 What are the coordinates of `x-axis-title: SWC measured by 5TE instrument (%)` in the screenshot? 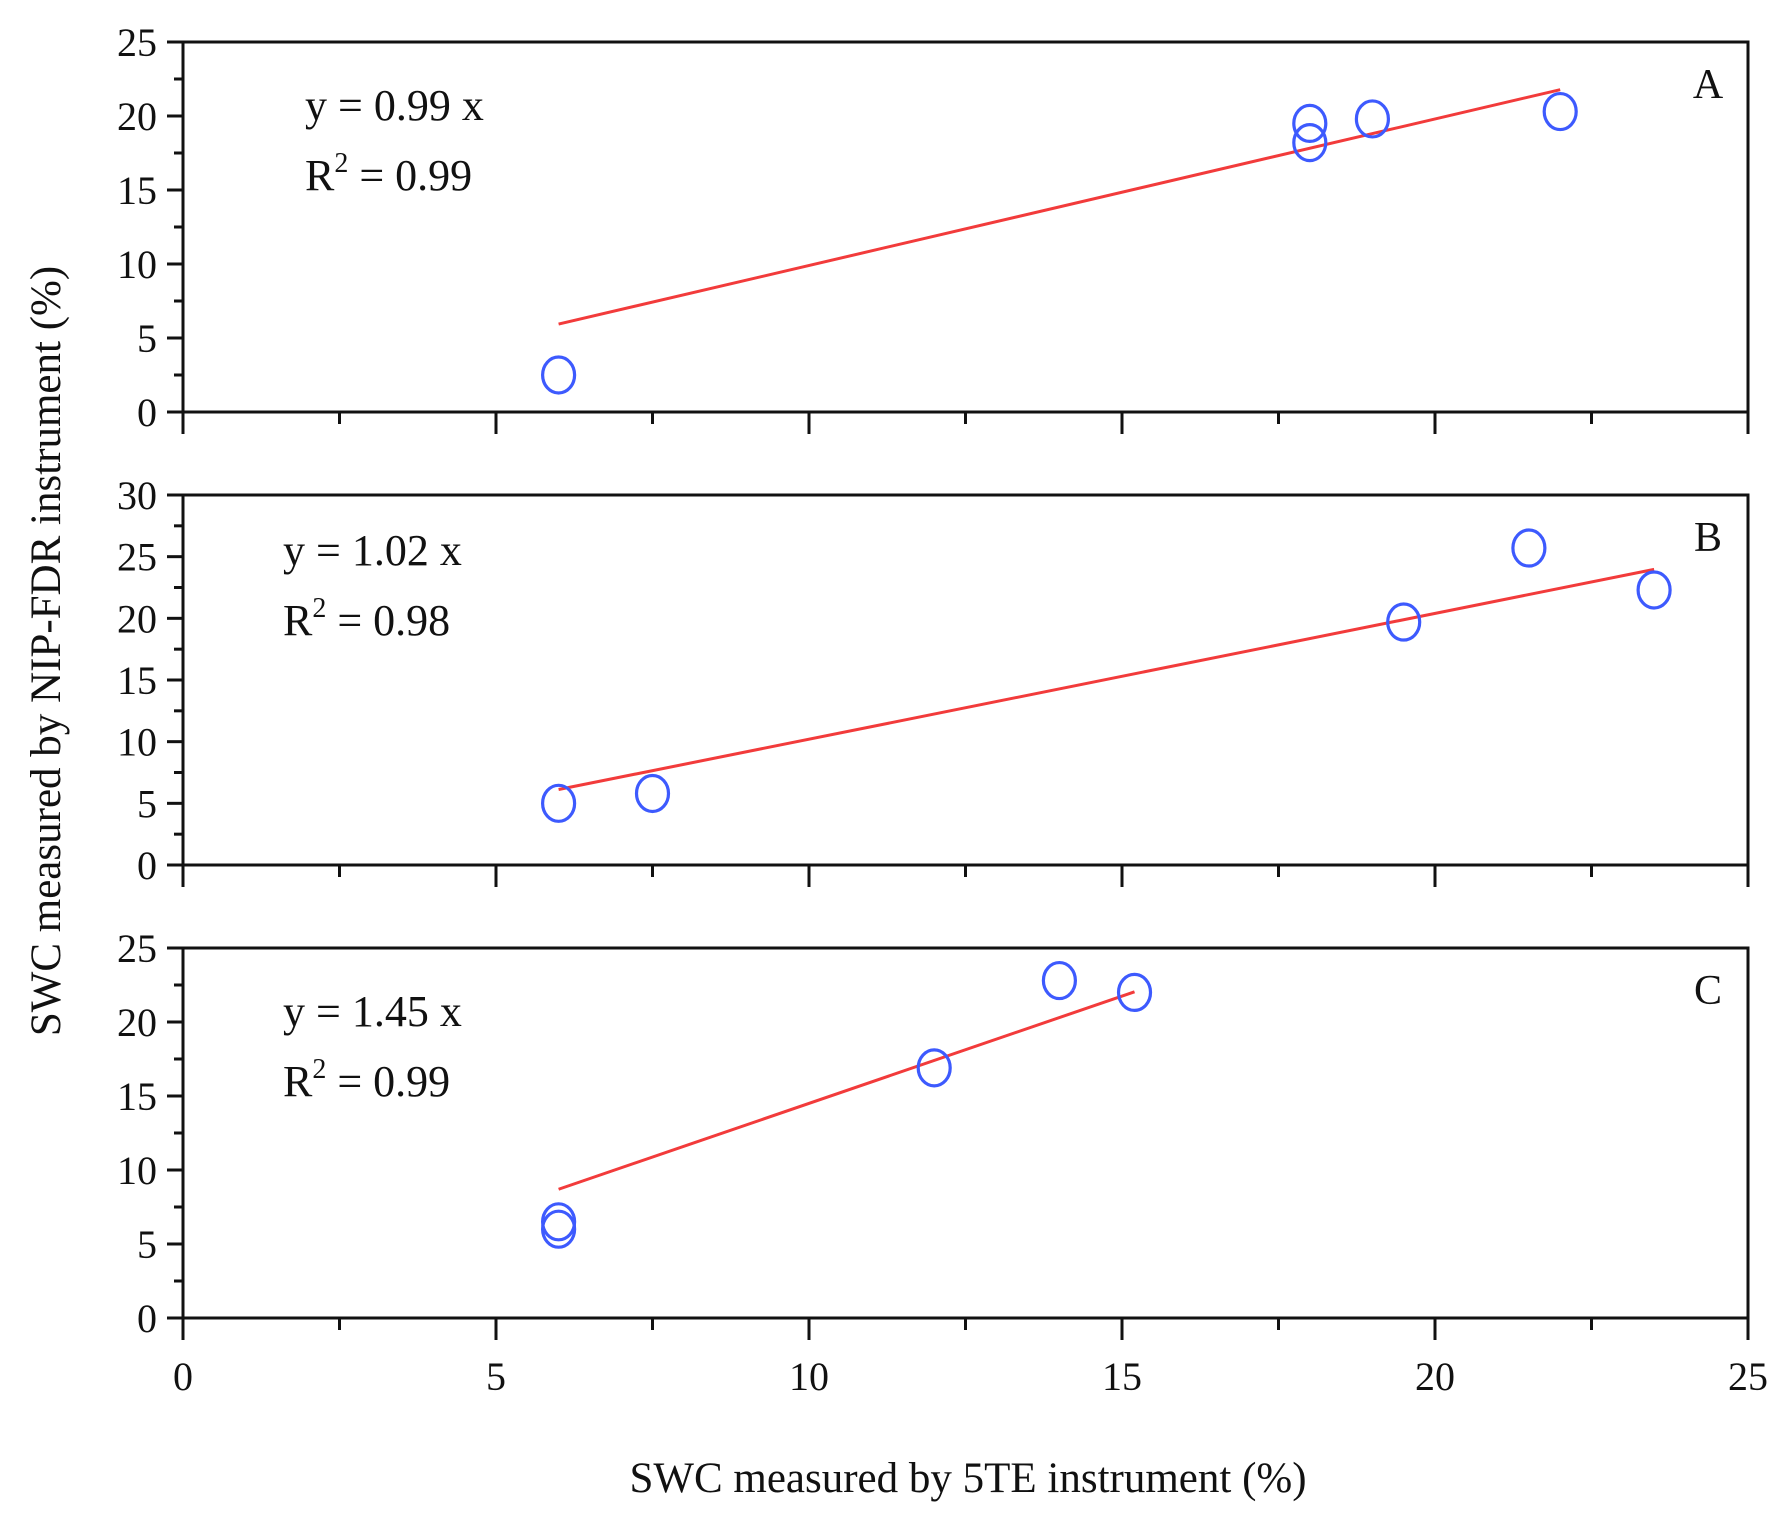 It's located at (967, 1478).